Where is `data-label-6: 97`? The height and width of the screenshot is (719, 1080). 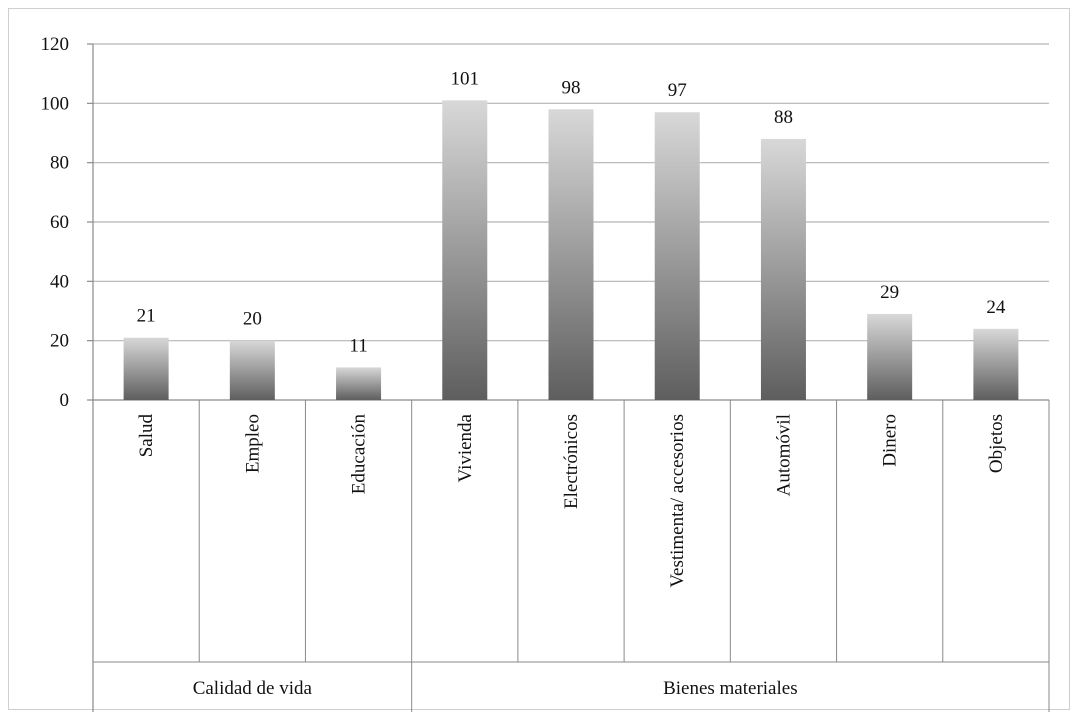 data-label-6: 97 is located at coordinates (677, 90).